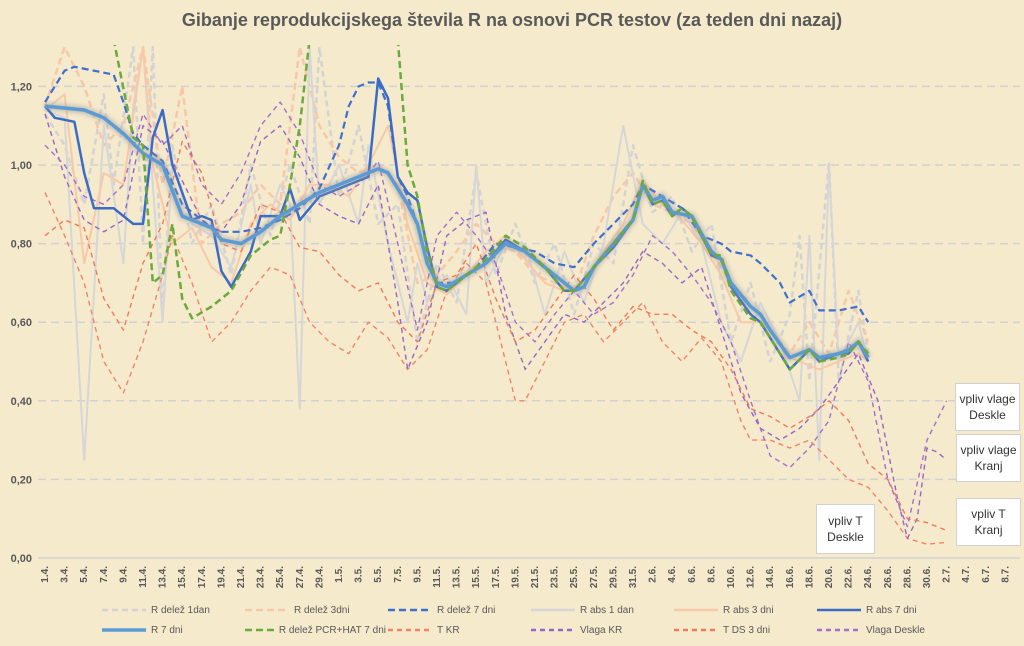 This screenshot has width=1024, height=646. I want to click on legend-item: R 7 dni, so click(171, 630).